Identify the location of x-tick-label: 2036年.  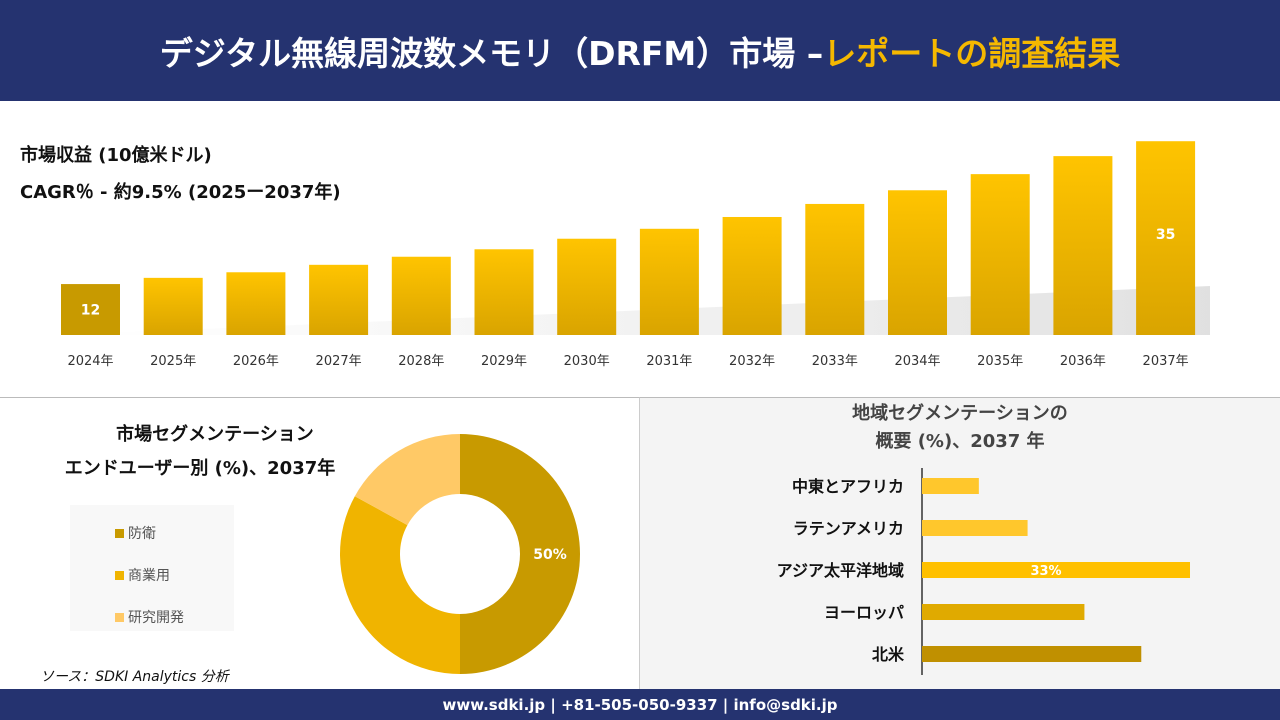
(1083, 361).